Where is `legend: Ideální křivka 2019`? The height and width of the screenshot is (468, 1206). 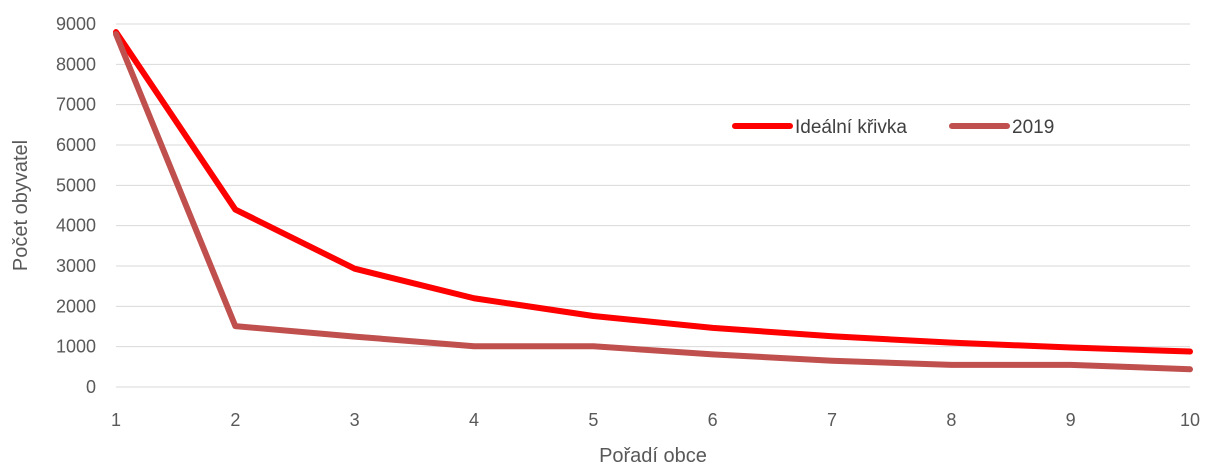 legend: Ideální křivka 2019 is located at coordinates (893, 127).